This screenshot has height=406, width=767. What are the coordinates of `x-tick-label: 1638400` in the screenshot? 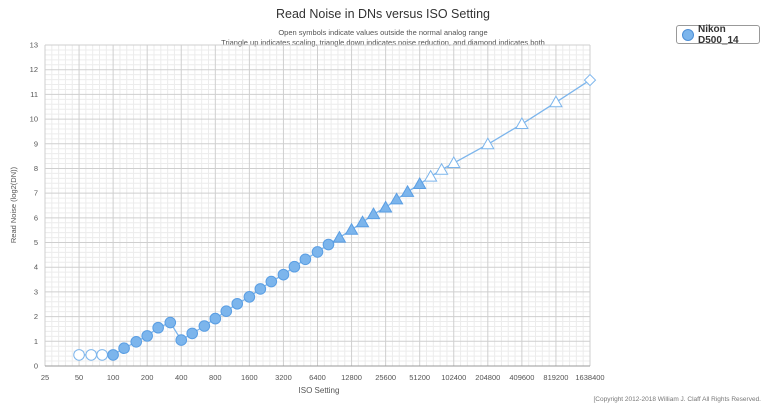 It's located at (589, 377).